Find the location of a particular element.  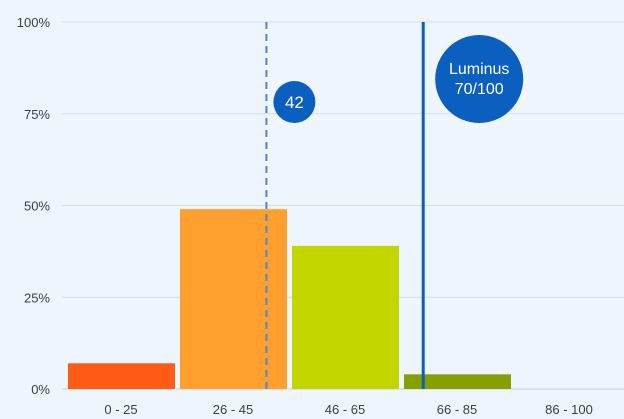

x-tick-label: 66 - 85 is located at coordinates (457, 409).